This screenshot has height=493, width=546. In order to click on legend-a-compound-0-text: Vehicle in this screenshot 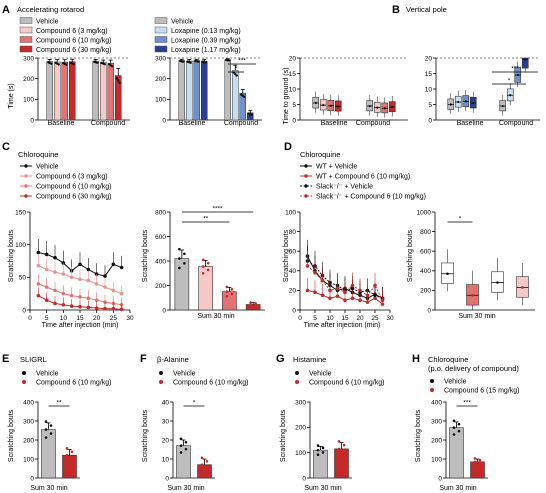, I will do `click(47, 22)`.